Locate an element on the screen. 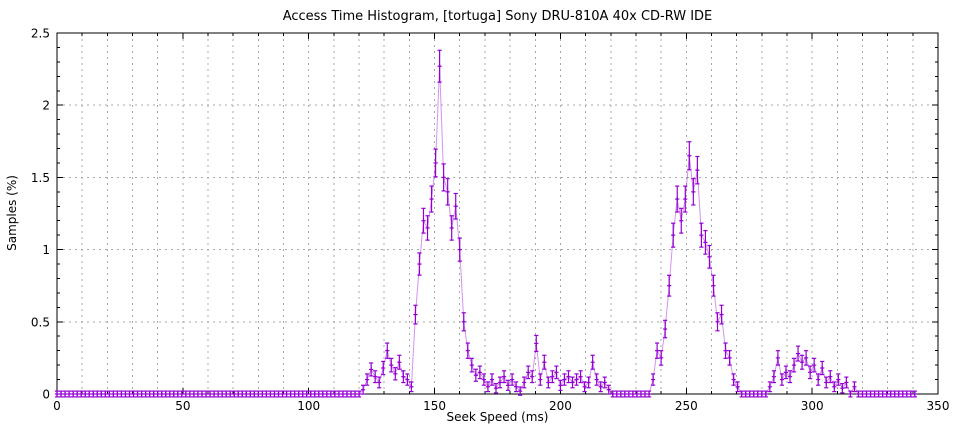 The image size is (960, 432). y-tick-label: 0.5 is located at coordinates (40, 322).